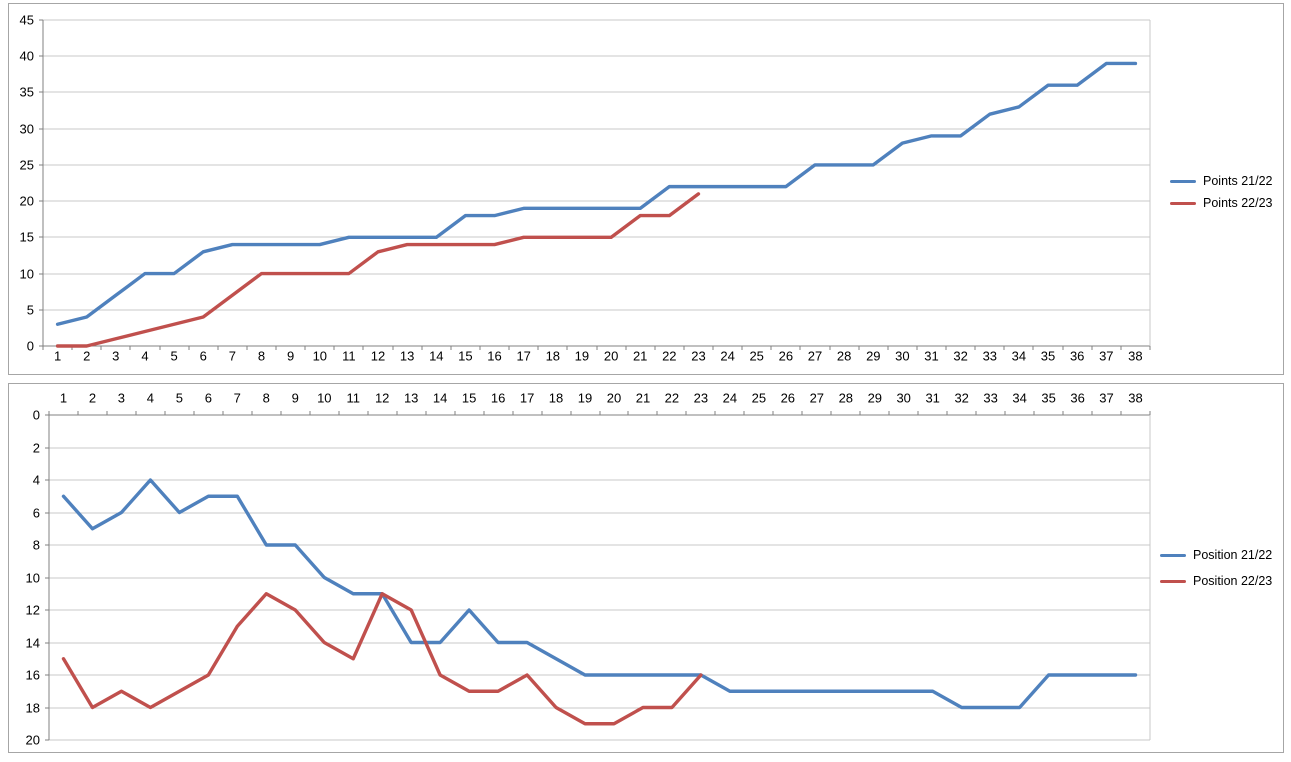 This screenshot has width=1291, height=762. Describe the element at coordinates (33, 610) in the screenshot. I see `y-axis-label: 12` at that location.